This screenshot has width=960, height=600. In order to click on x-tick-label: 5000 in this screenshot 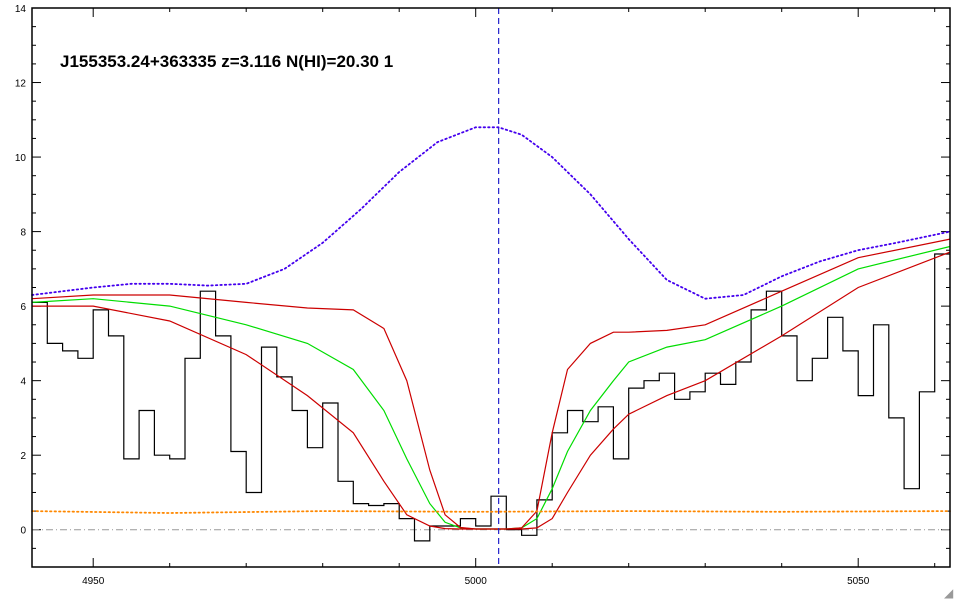, I will do `click(476, 581)`.